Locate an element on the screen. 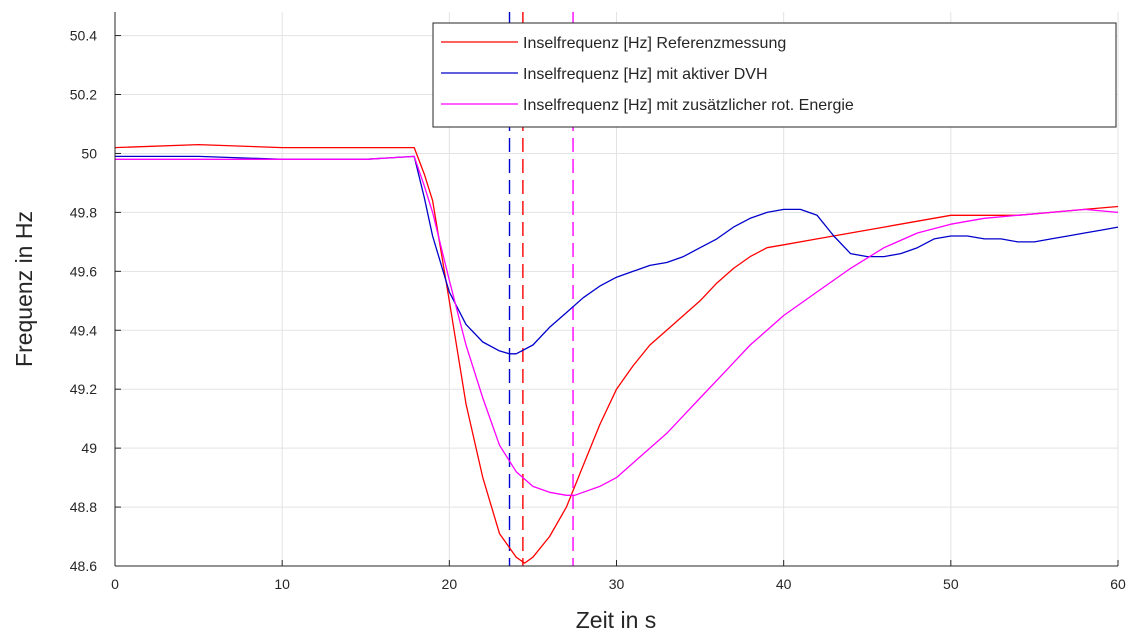 This screenshot has width=1128, height=635. x-tick-labels: 0 10 20 30 40 50 60 is located at coordinates (618, 584).